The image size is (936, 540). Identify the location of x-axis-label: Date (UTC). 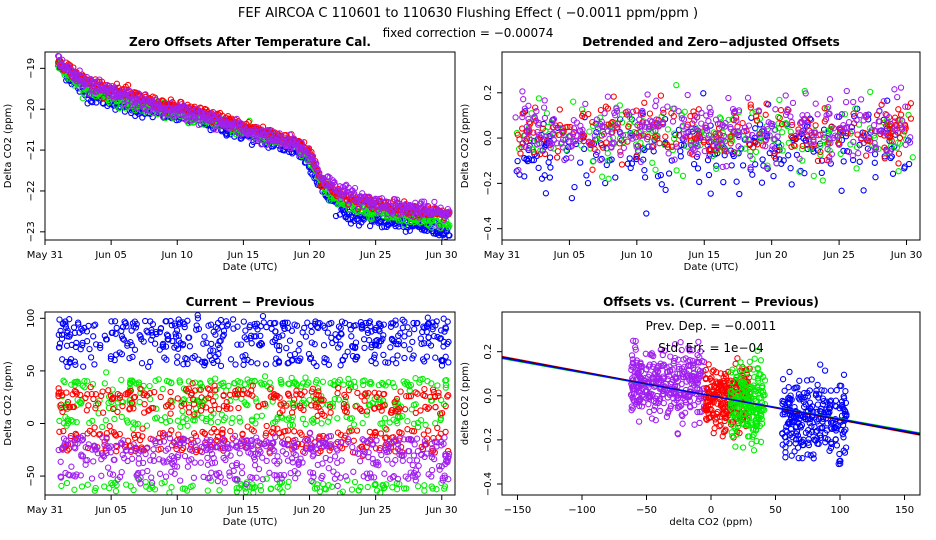
(250, 267).